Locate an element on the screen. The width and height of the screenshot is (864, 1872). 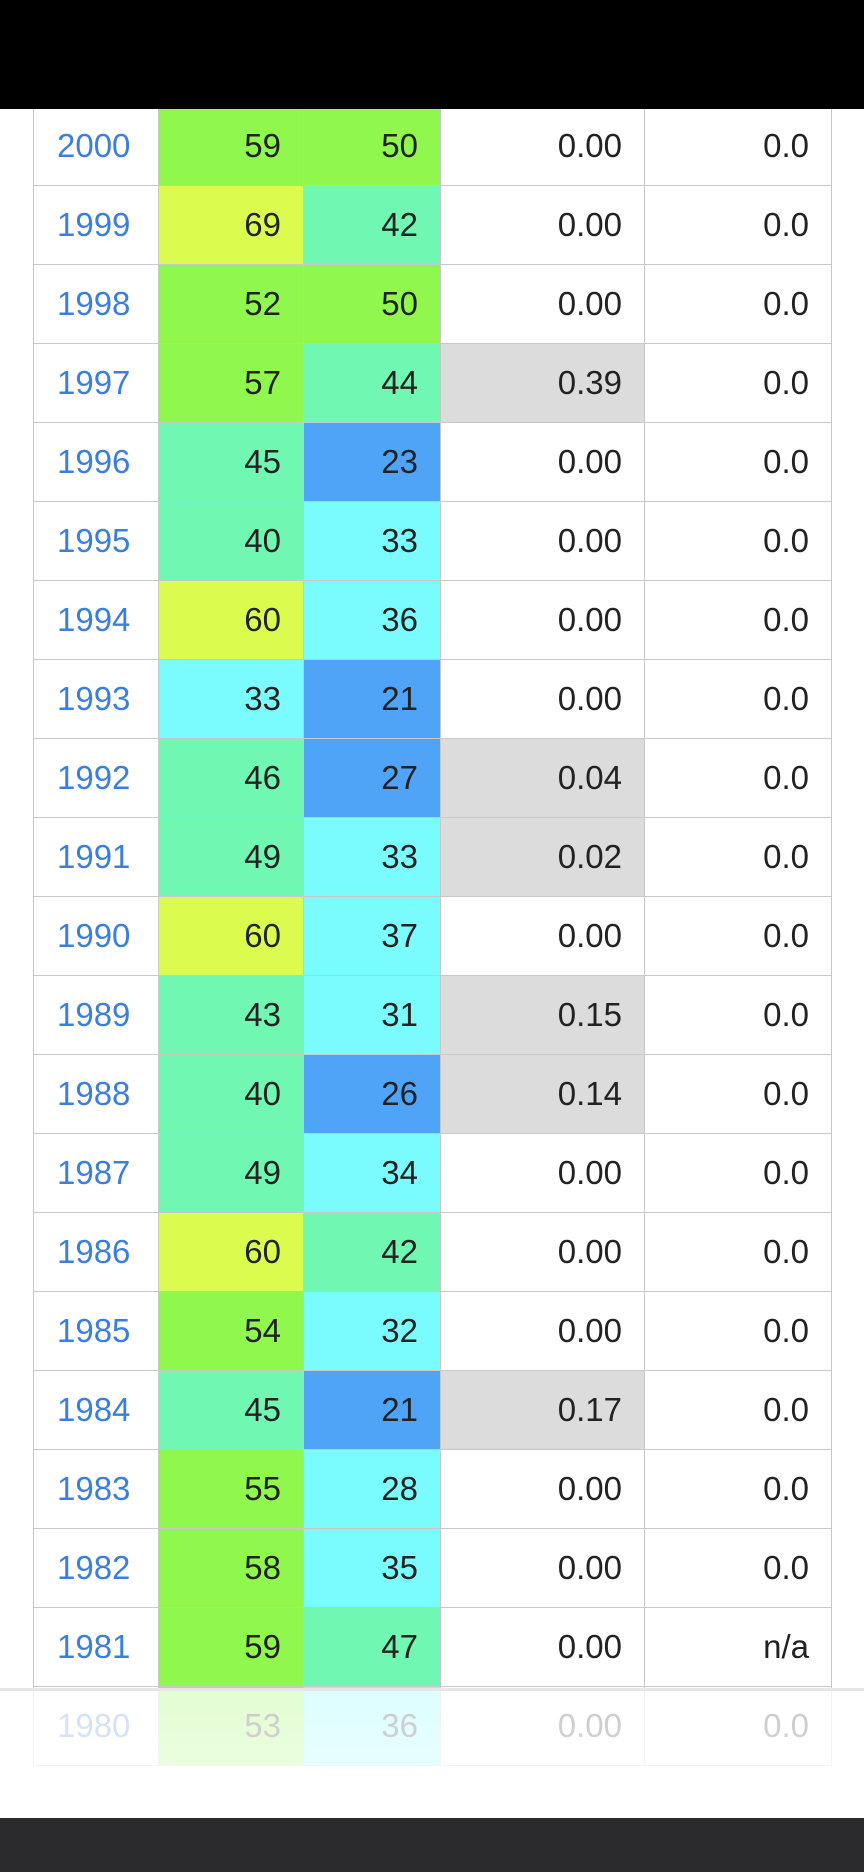
high-temp-cell: 33 is located at coordinates (231, 699).